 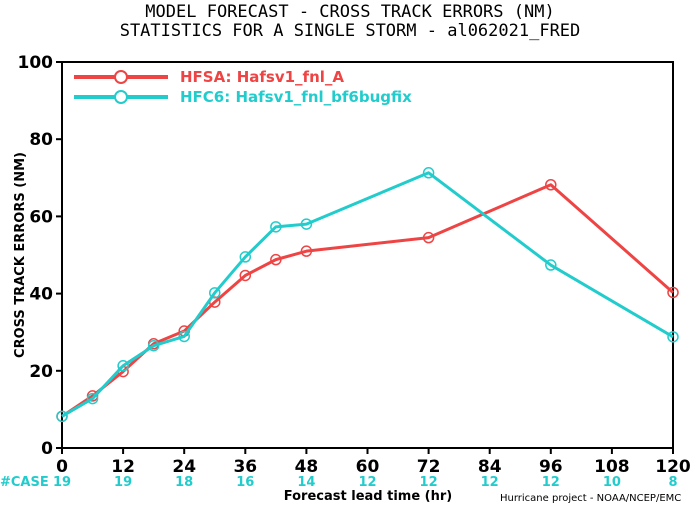 I want to click on y-tick-label: 0, so click(x=47, y=449).